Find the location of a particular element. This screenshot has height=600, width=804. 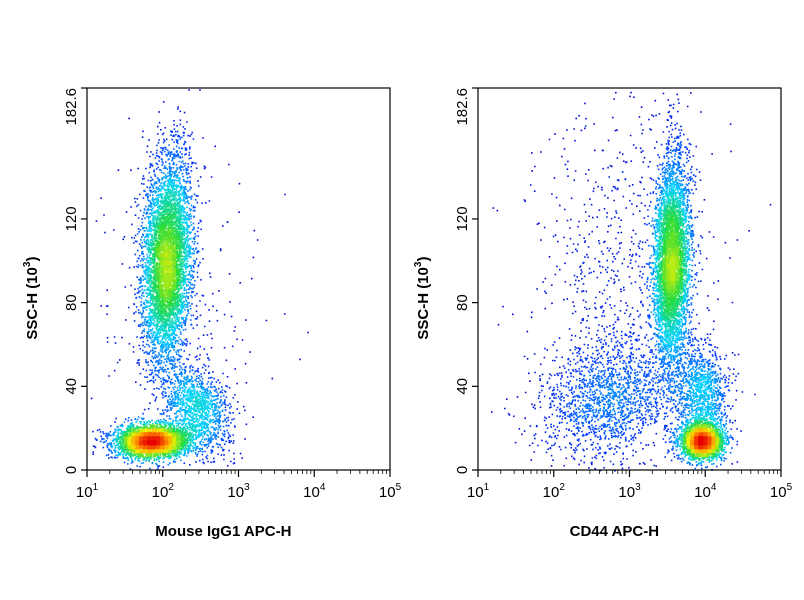

x-axis-title: Mouse IgG1 APC-H is located at coordinates (223, 531).